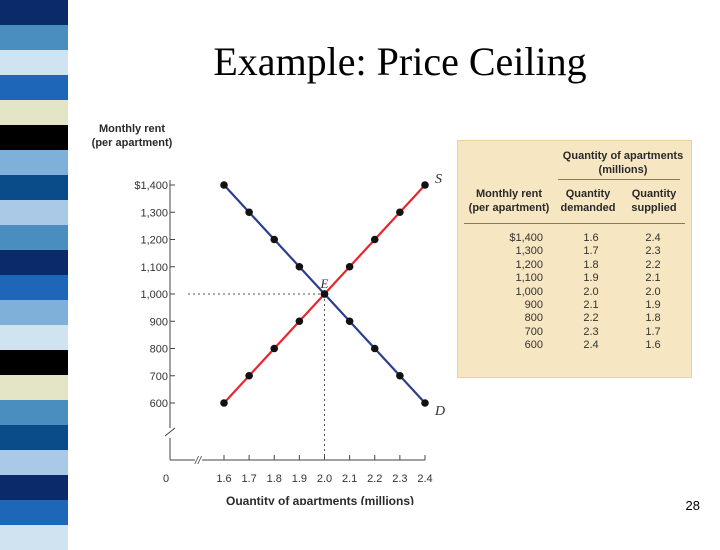 The image size is (720, 550). What do you see at coordinates (529, 264) in the screenshot?
I see `table-cell-rent: 1,200` at bounding box center [529, 264].